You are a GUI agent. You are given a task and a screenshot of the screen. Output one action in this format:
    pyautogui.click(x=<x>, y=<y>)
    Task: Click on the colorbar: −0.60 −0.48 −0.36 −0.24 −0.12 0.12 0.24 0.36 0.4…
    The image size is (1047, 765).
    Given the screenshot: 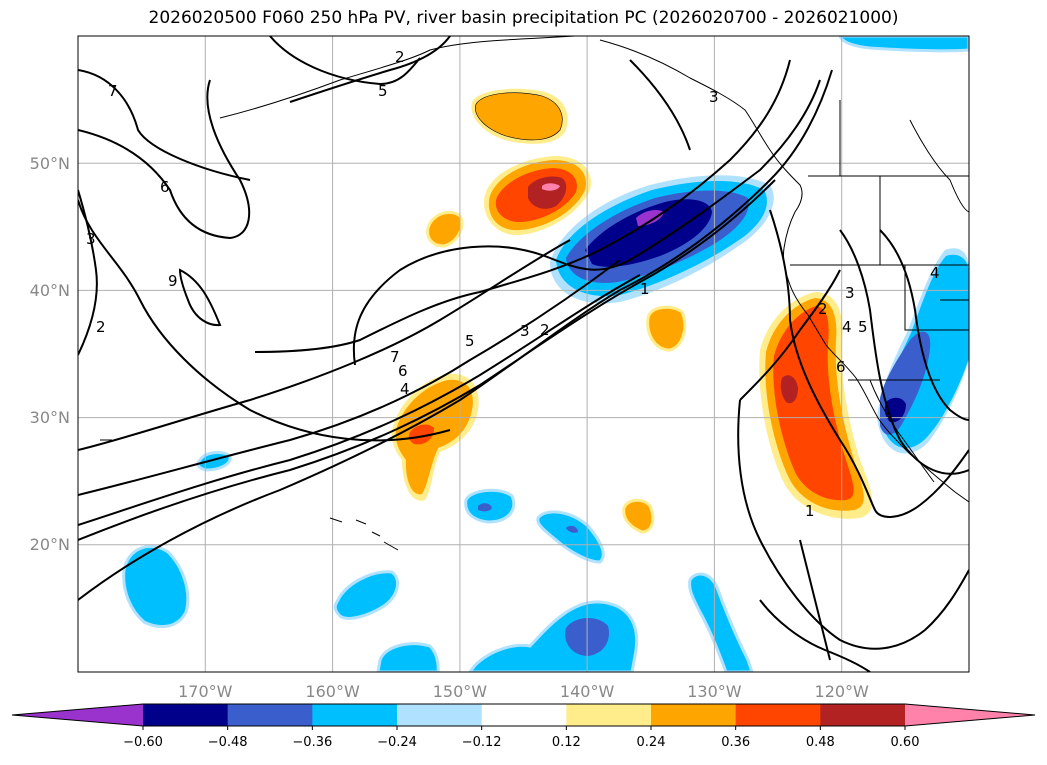 What is the action you would take?
    pyautogui.click(x=523, y=726)
    